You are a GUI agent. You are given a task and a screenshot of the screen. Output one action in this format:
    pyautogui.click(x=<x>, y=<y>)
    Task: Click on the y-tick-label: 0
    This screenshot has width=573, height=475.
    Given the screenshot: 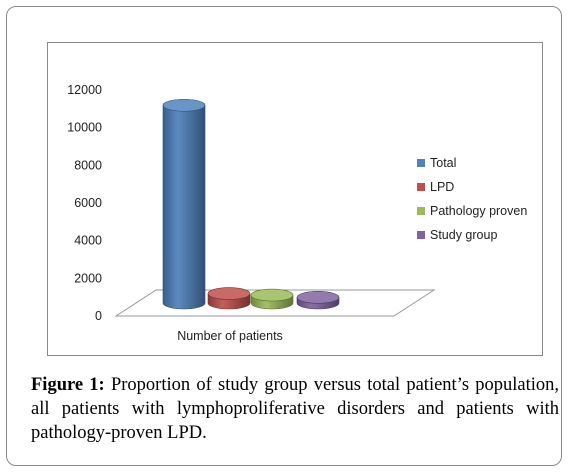 What is the action you would take?
    pyautogui.click(x=98, y=316)
    